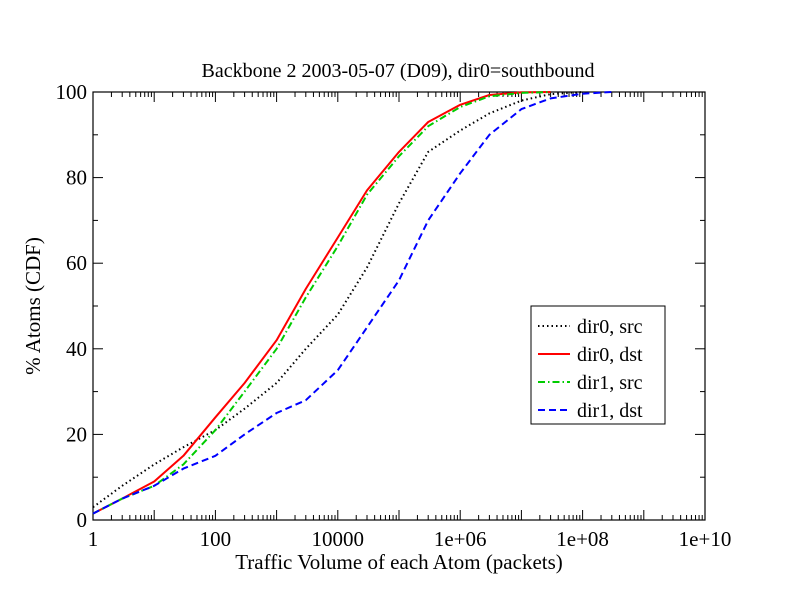 This screenshot has width=792, height=612. What do you see at coordinates (610, 355) in the screenshot?
I see `legend-label-2: dir0, dst` at bounding box center [610, 355].